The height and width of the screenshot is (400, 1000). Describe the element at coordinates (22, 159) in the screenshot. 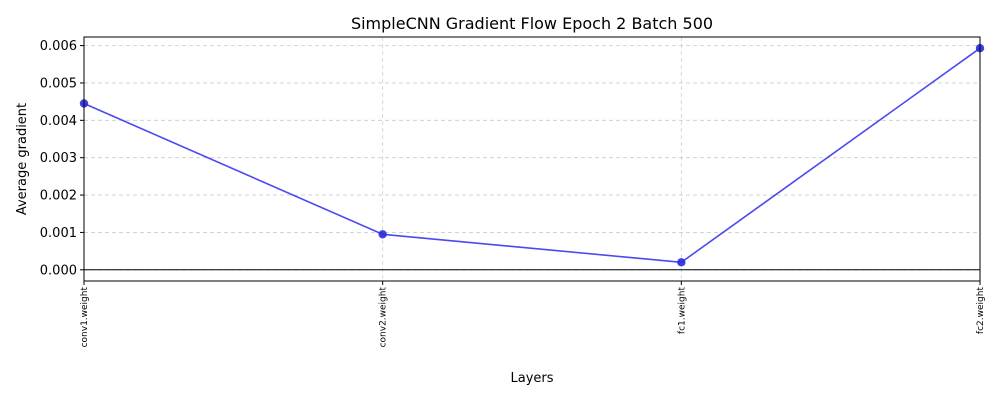

I see `y-axis-label: Average gradient` at that location.